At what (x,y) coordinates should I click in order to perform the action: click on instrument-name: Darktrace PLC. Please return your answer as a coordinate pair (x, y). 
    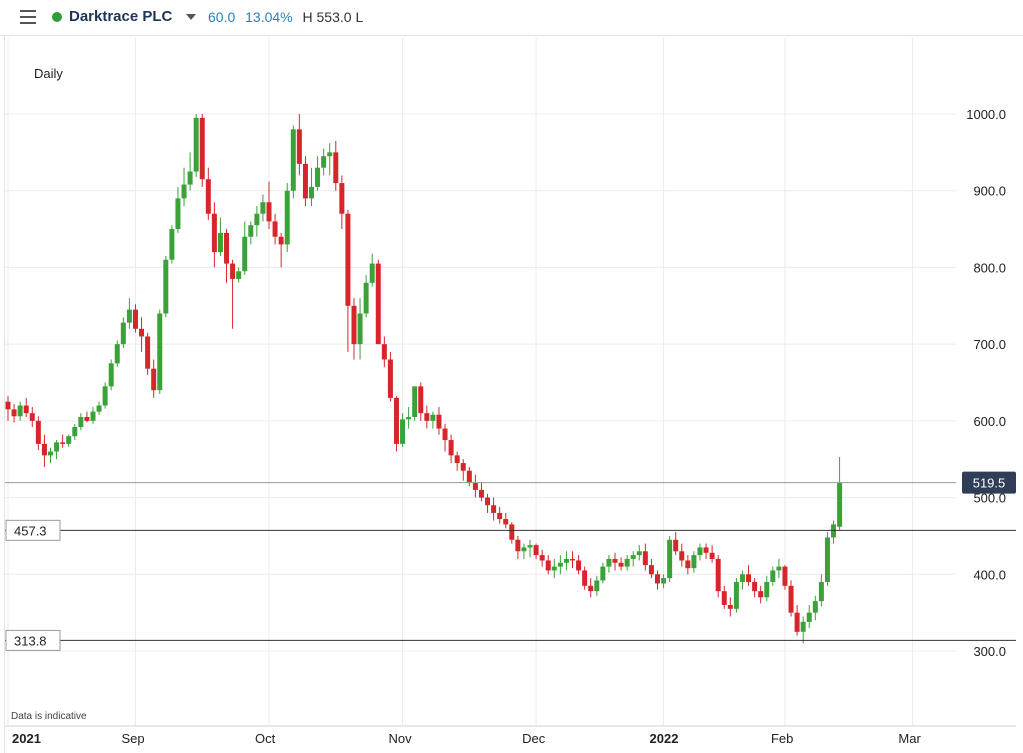
    Looking at the image, I should click on (121, 16).